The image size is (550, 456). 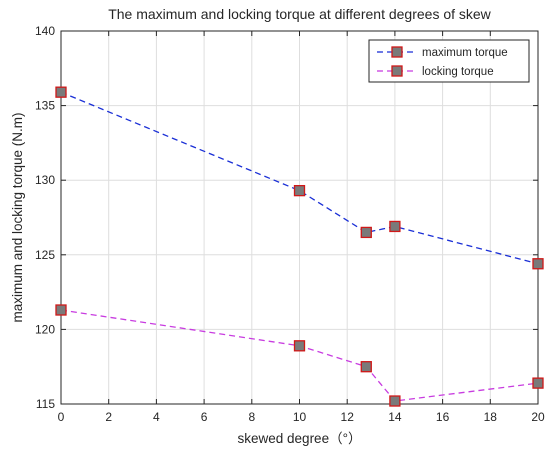 What do you see at coordinates (204, 417) in the screenshot?
I see `x-tick-label: 6` at bounding box center [204, 417].